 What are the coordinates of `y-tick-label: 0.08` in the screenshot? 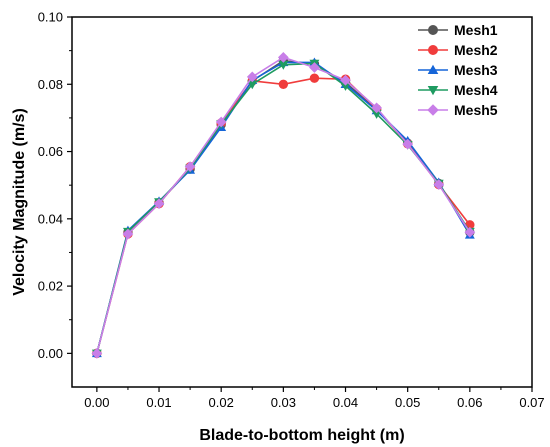 It's located at (50, 84).